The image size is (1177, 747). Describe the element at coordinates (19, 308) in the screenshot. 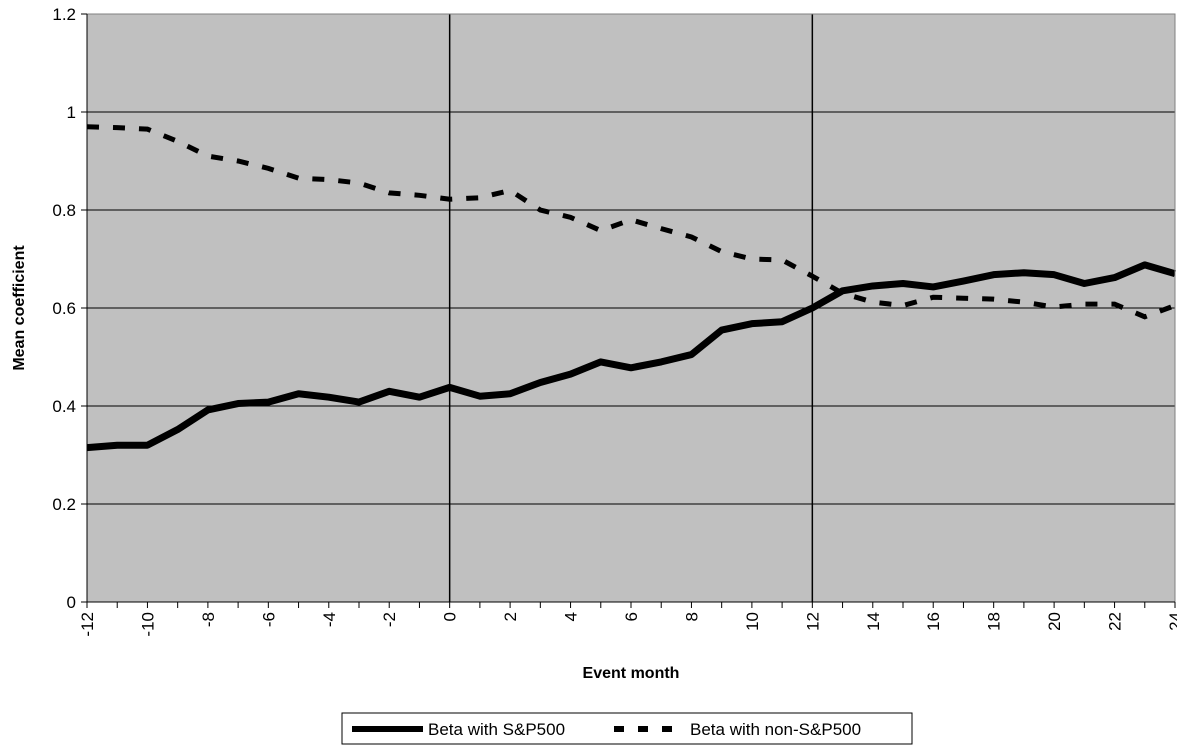

I see `y-axis-title: Mean coefficient` at that location.